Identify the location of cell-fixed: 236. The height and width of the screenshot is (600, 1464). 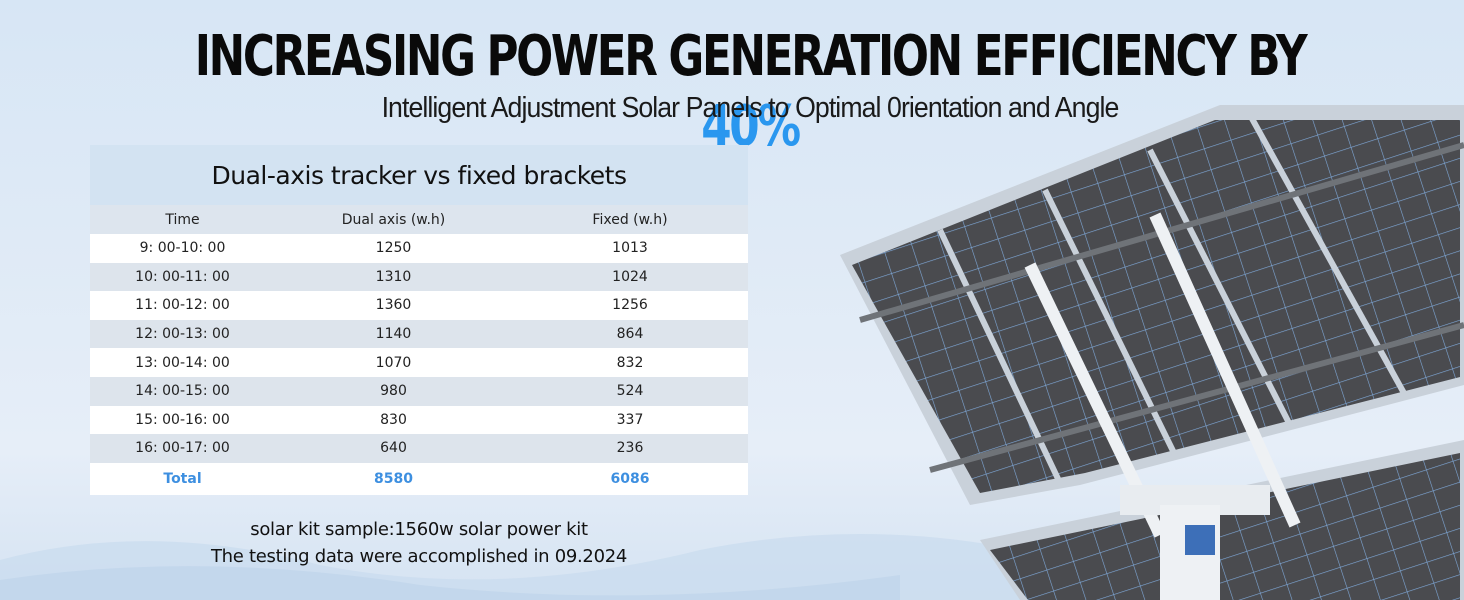
(630, 448).